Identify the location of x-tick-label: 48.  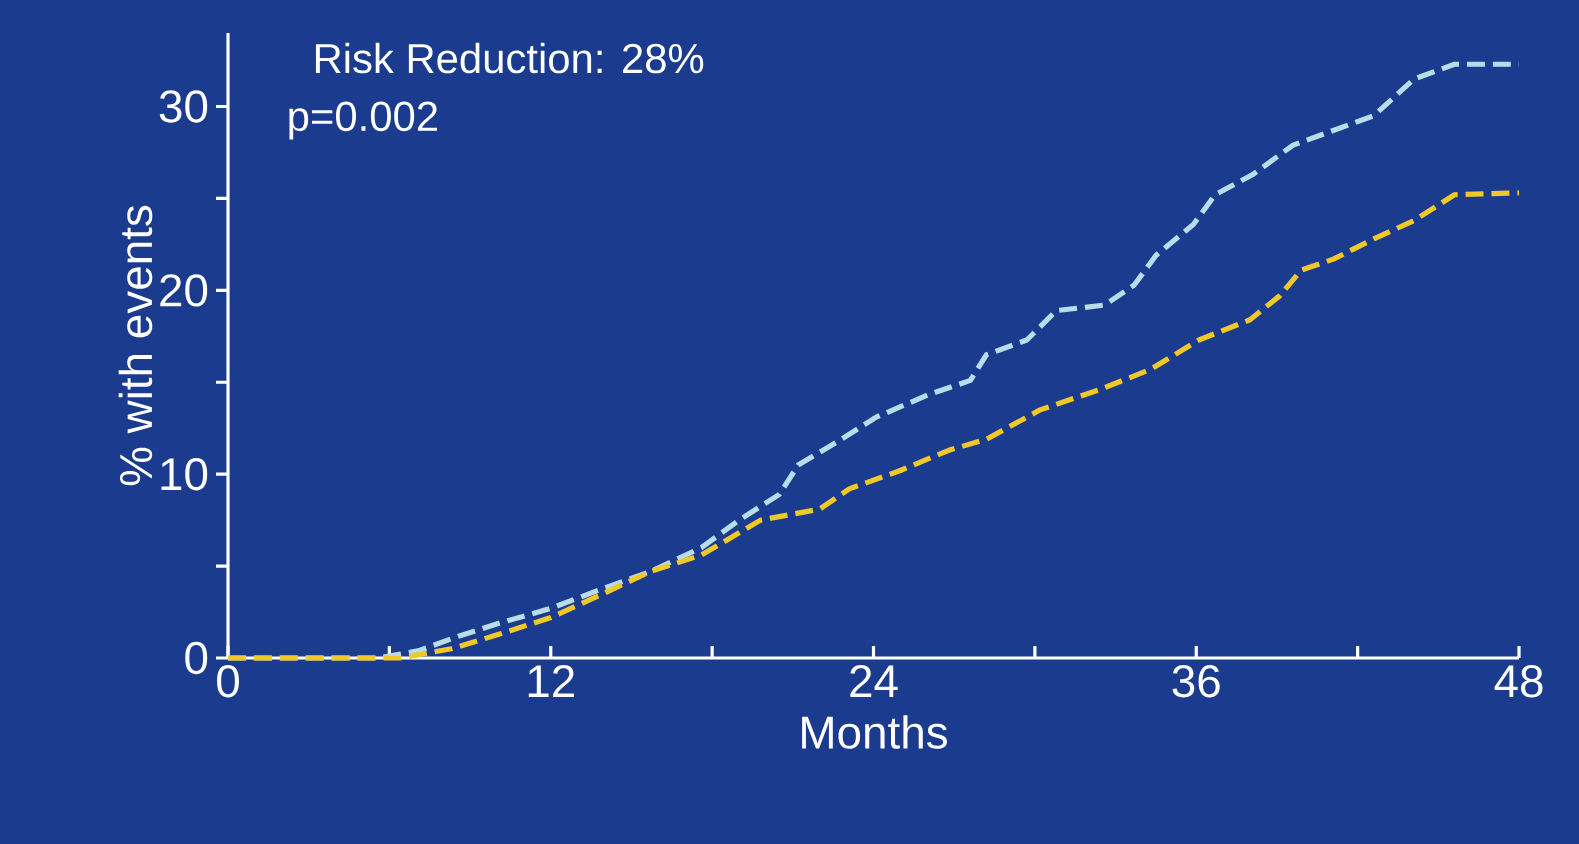
(1518, 681).